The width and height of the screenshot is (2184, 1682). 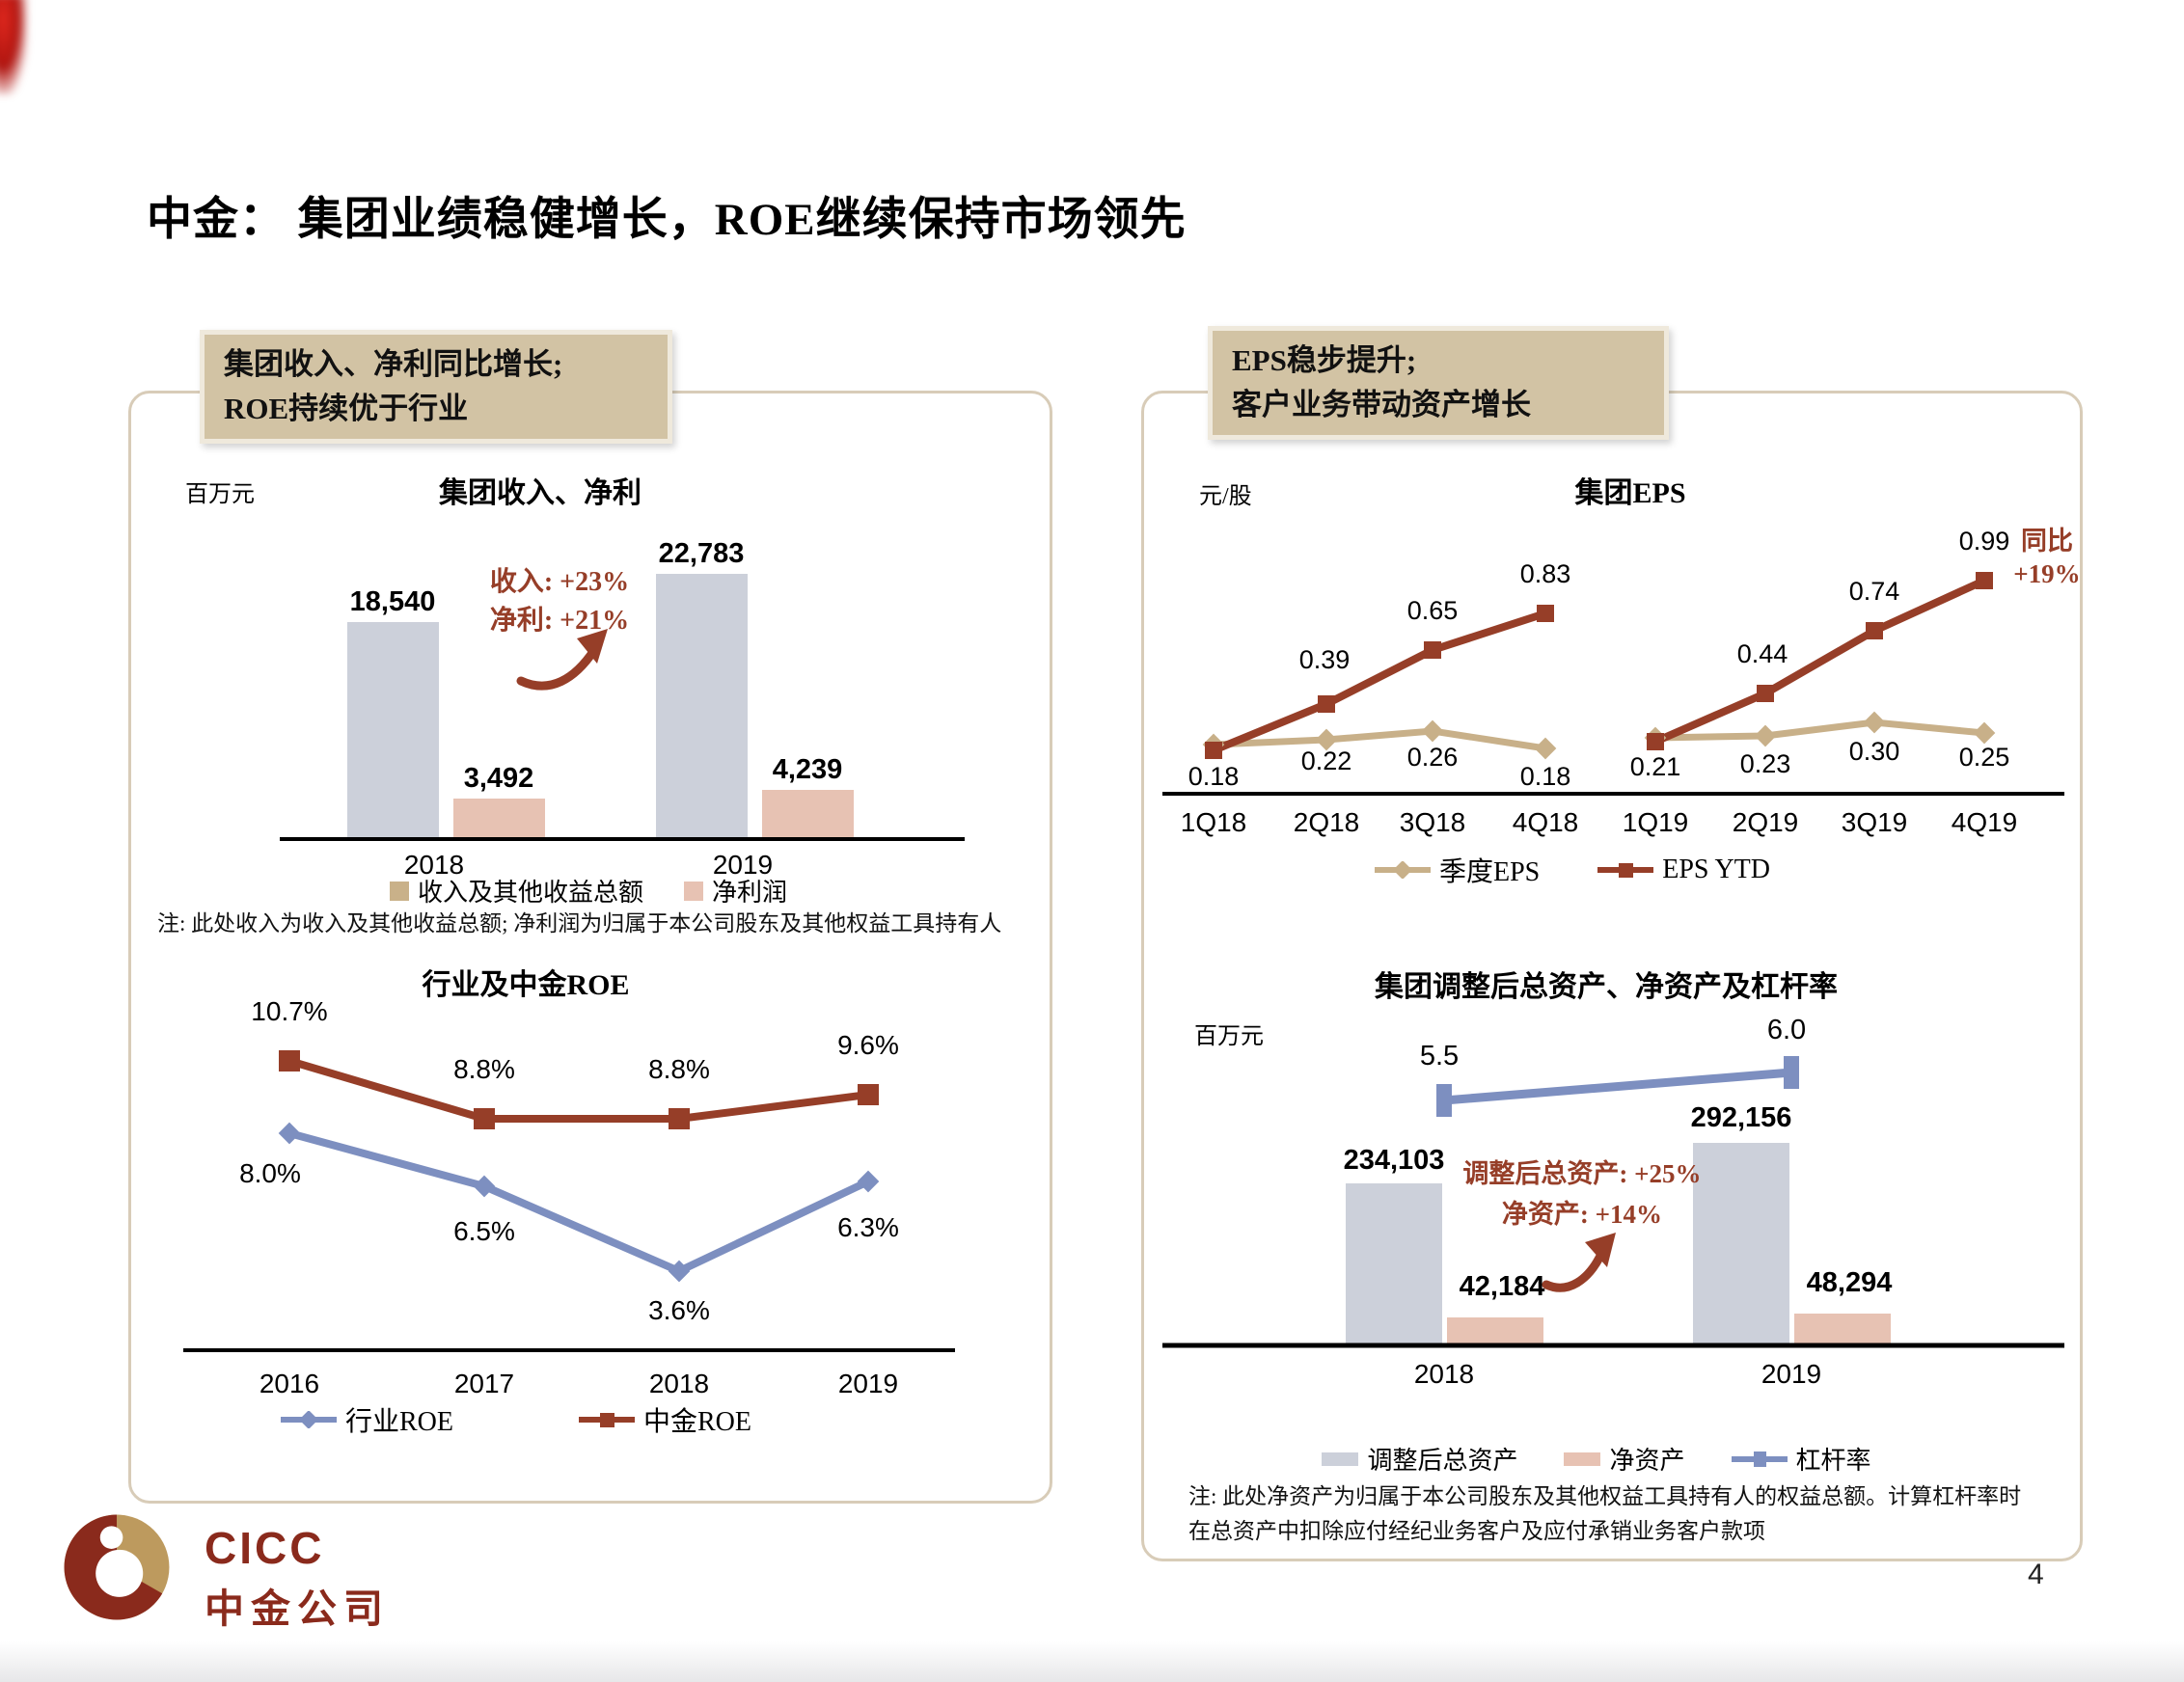 I want to click on scan-artifact, so click(x=14, y=47).